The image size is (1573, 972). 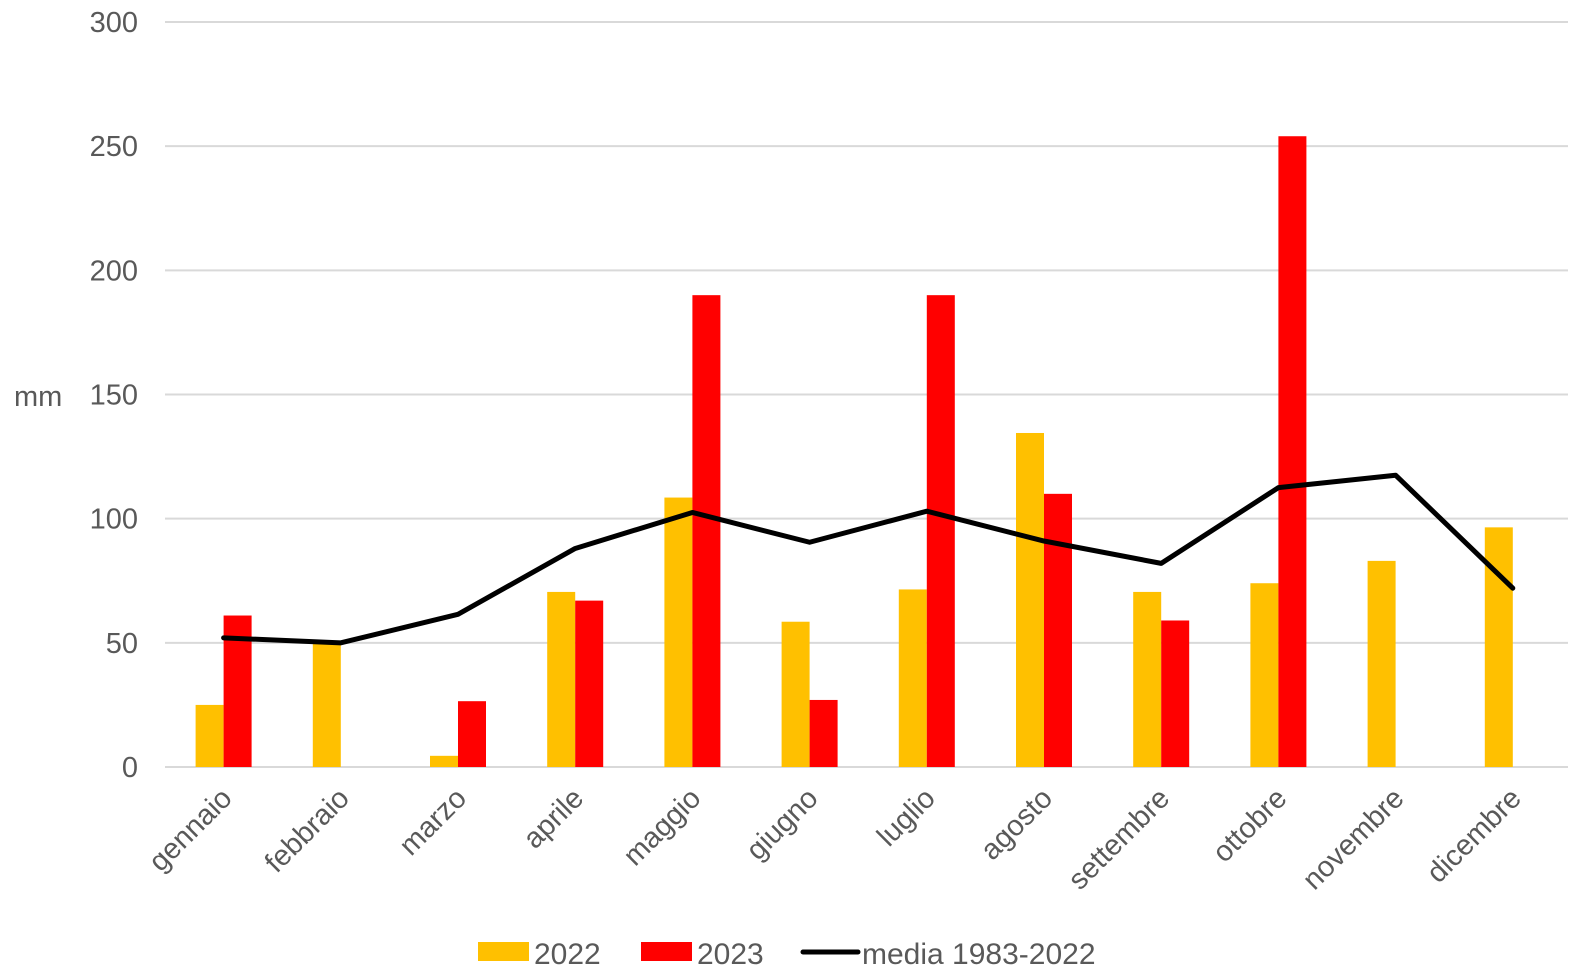 I want to click on y-tick-label: 200, so click(x=114, y=271).